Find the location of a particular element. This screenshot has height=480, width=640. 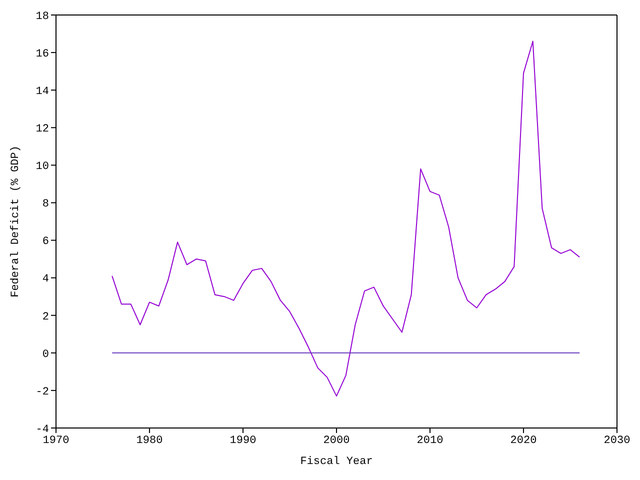

x-tick-label: 1990 is located at coordinates (243, 440).